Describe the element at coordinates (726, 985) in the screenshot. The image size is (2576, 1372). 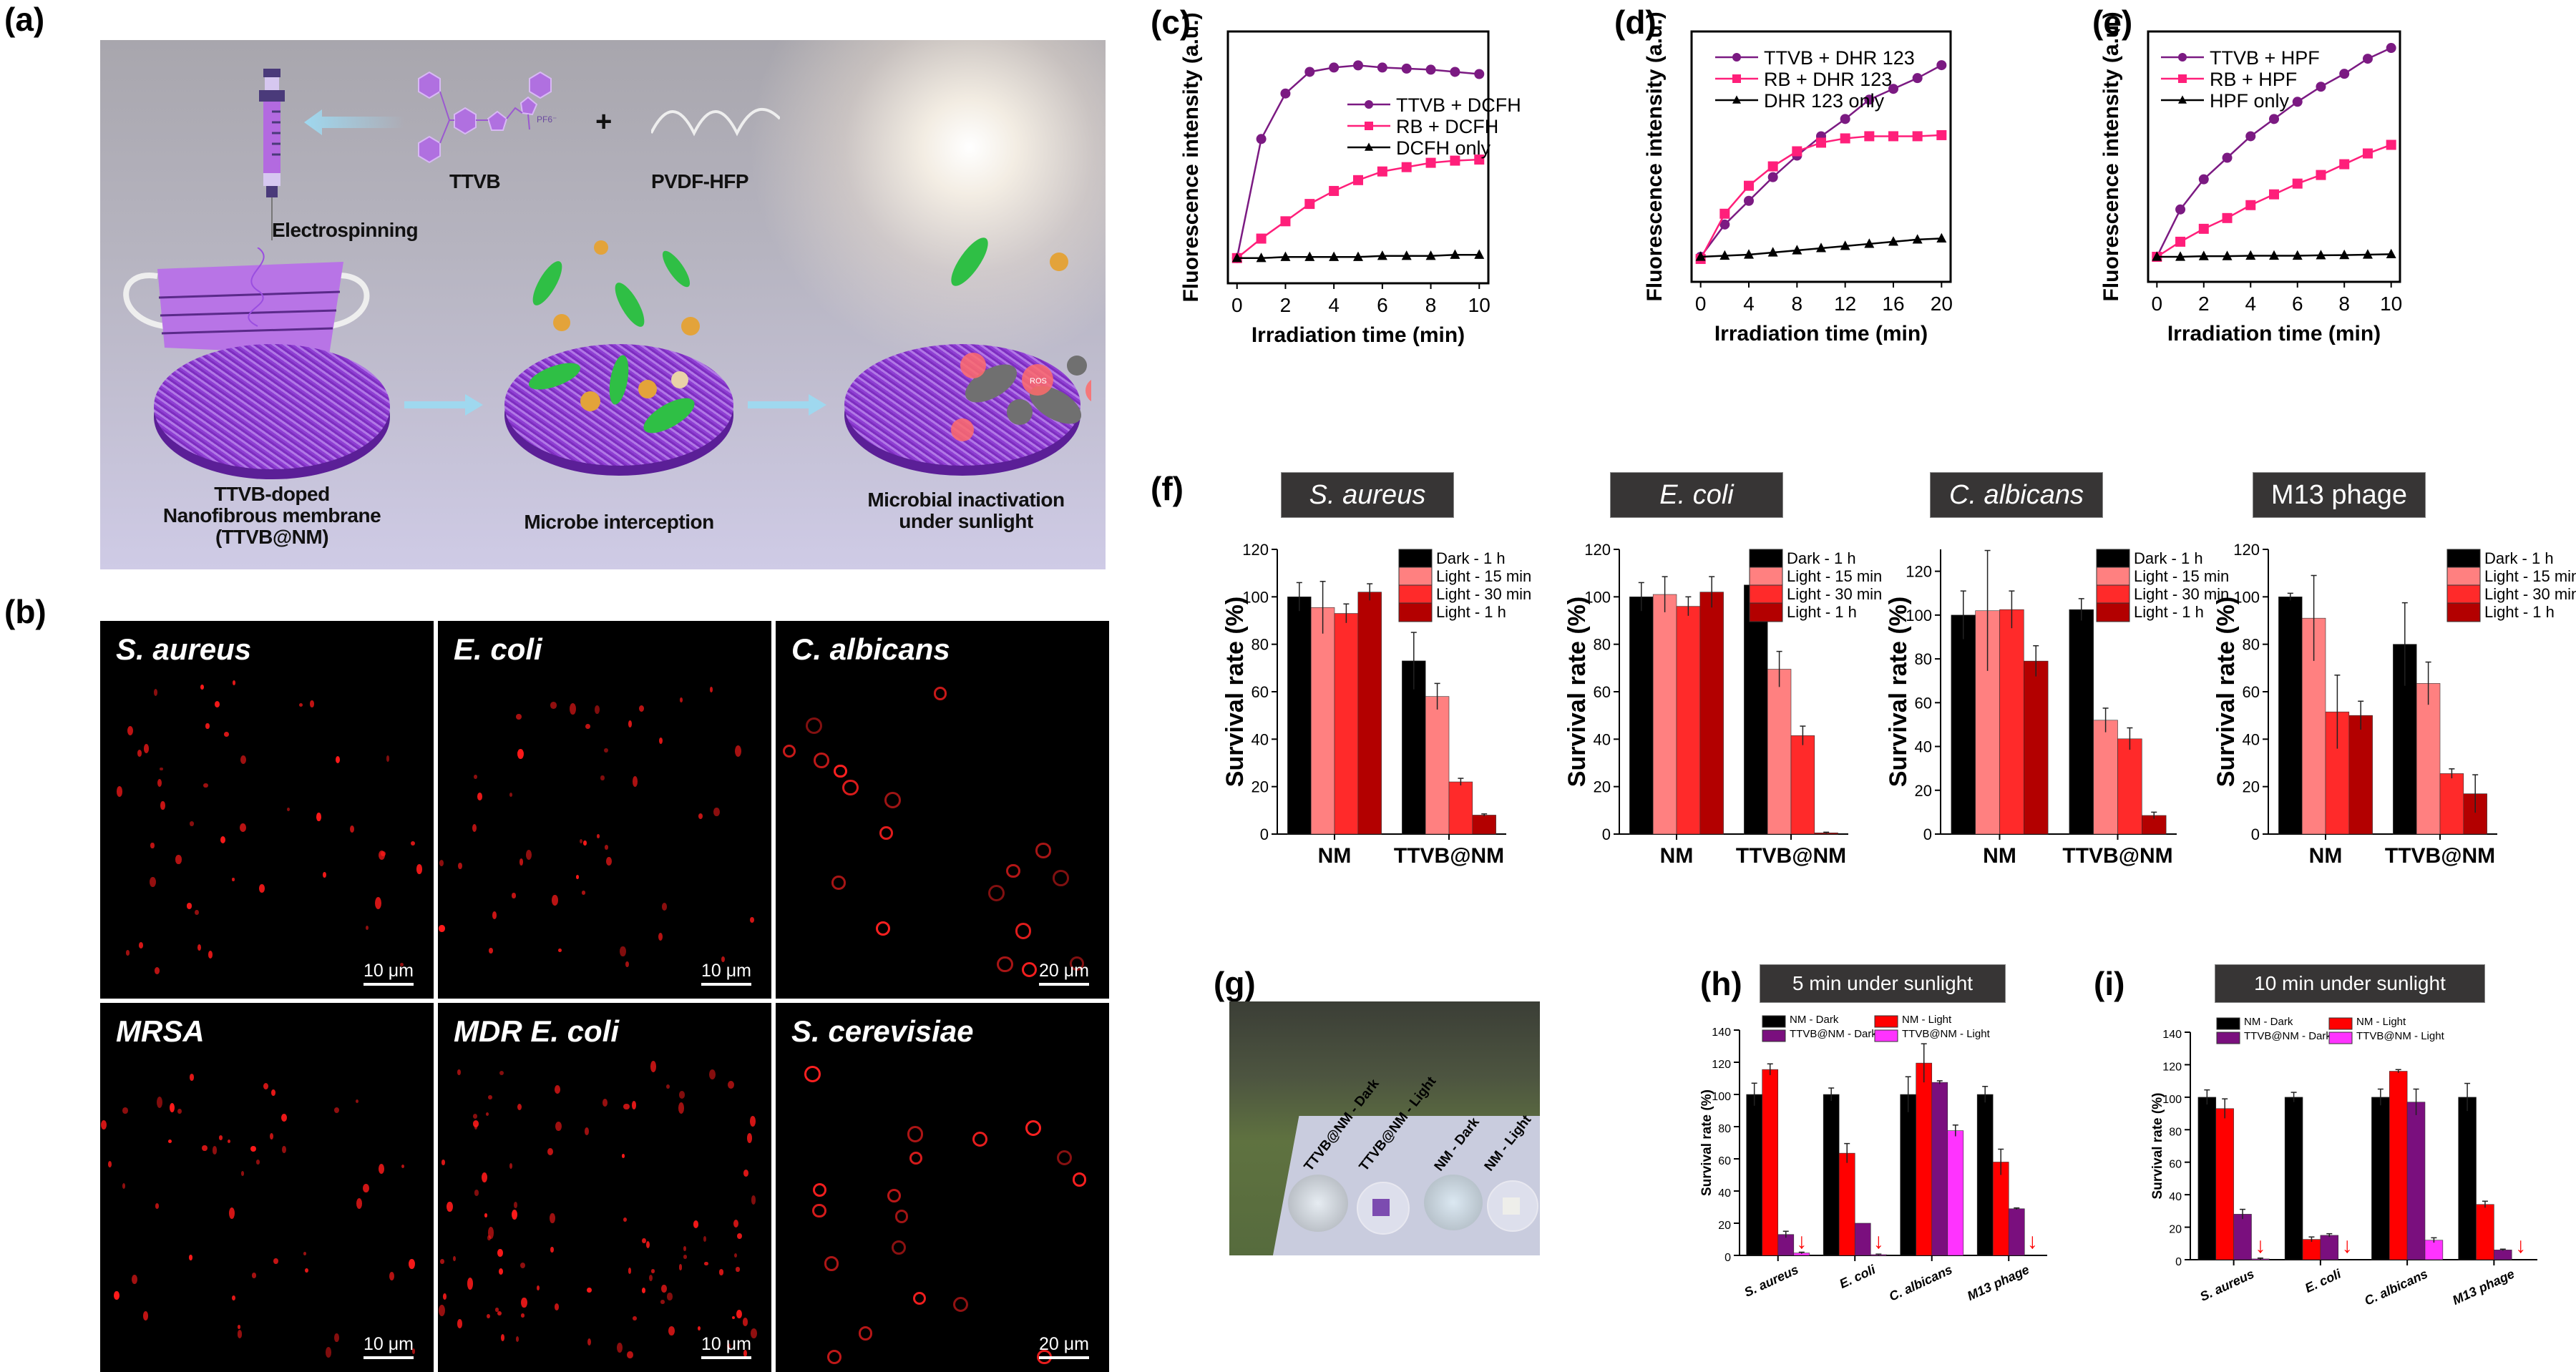
I see `scale-bar-line` at that location.